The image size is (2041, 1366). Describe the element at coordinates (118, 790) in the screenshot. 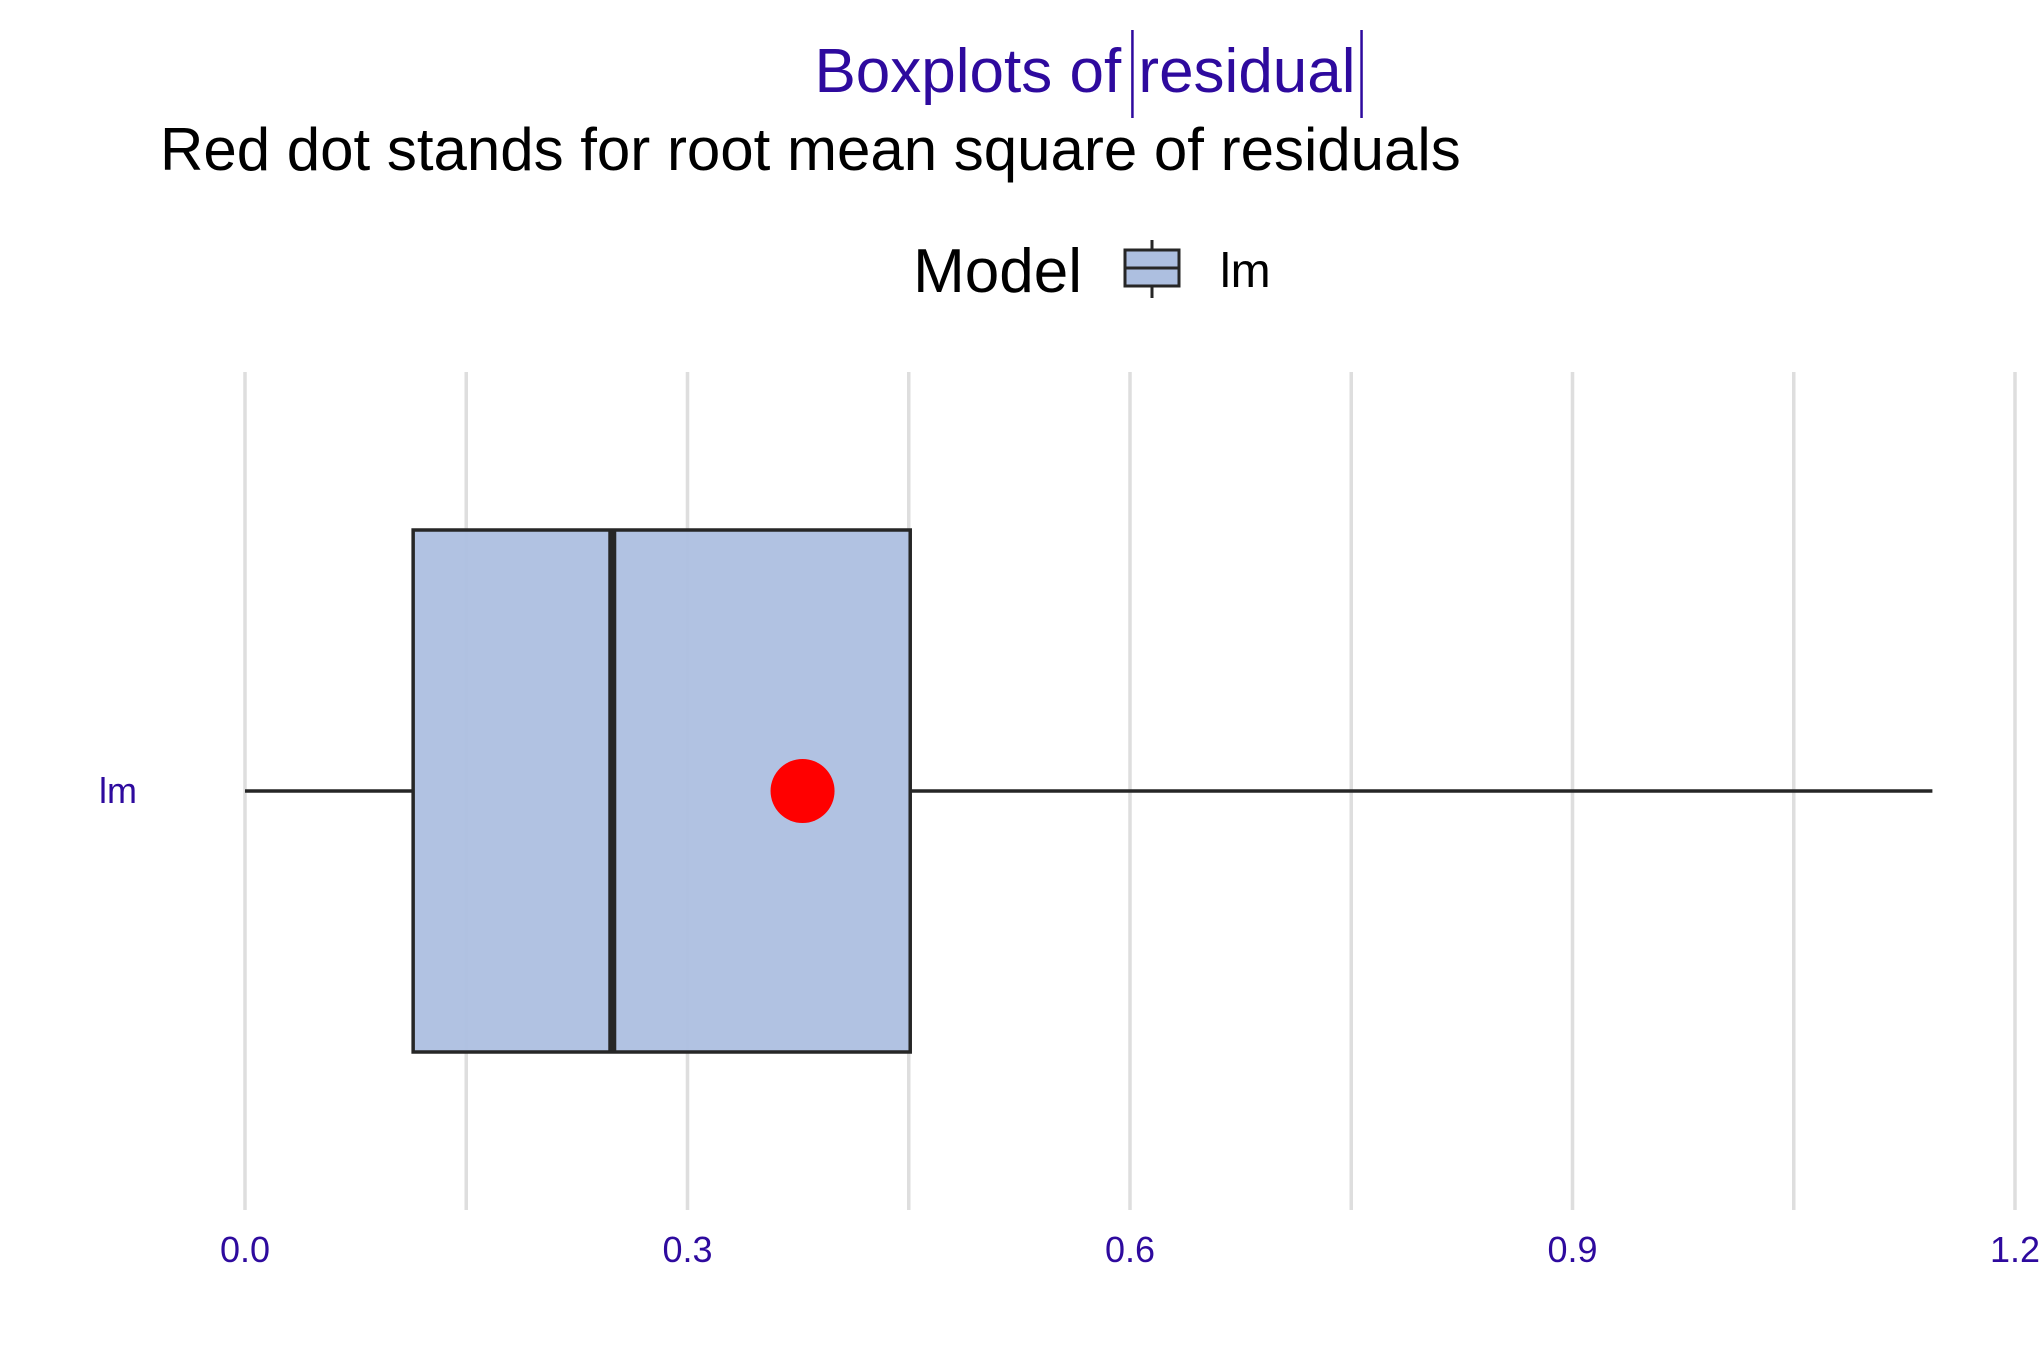

I see `y-axis-label-lm: lm` at that location.